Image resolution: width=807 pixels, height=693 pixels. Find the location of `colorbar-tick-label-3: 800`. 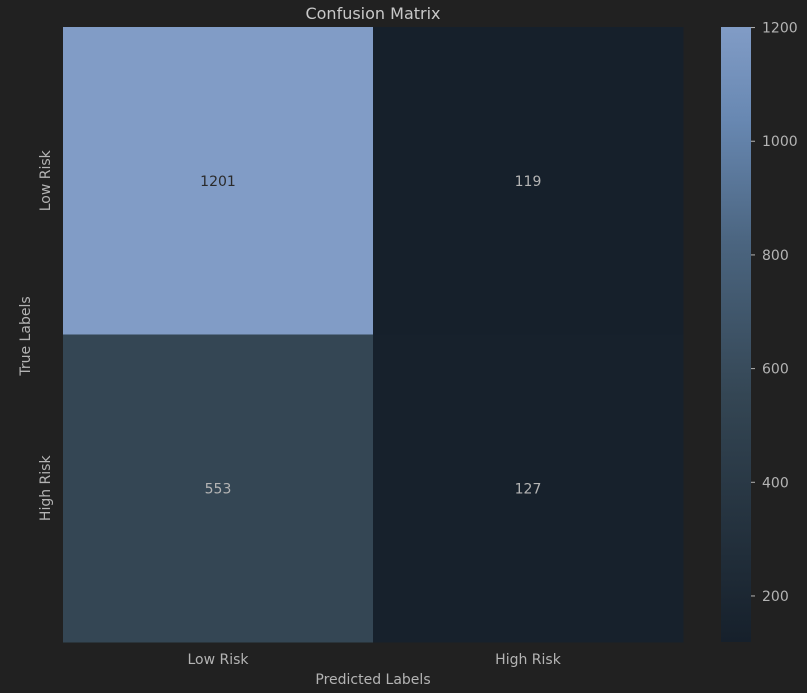

colorbar-tick-label-3: 800 is located at coordinates (775, 256).